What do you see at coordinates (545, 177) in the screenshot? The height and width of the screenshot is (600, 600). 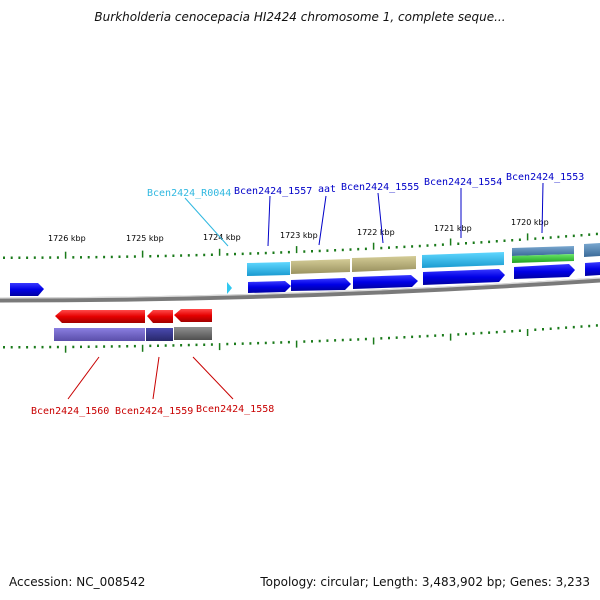 I see `gene-label-bcen2424-1553: Bcen2424_1553` at bounding box center [545, 177].